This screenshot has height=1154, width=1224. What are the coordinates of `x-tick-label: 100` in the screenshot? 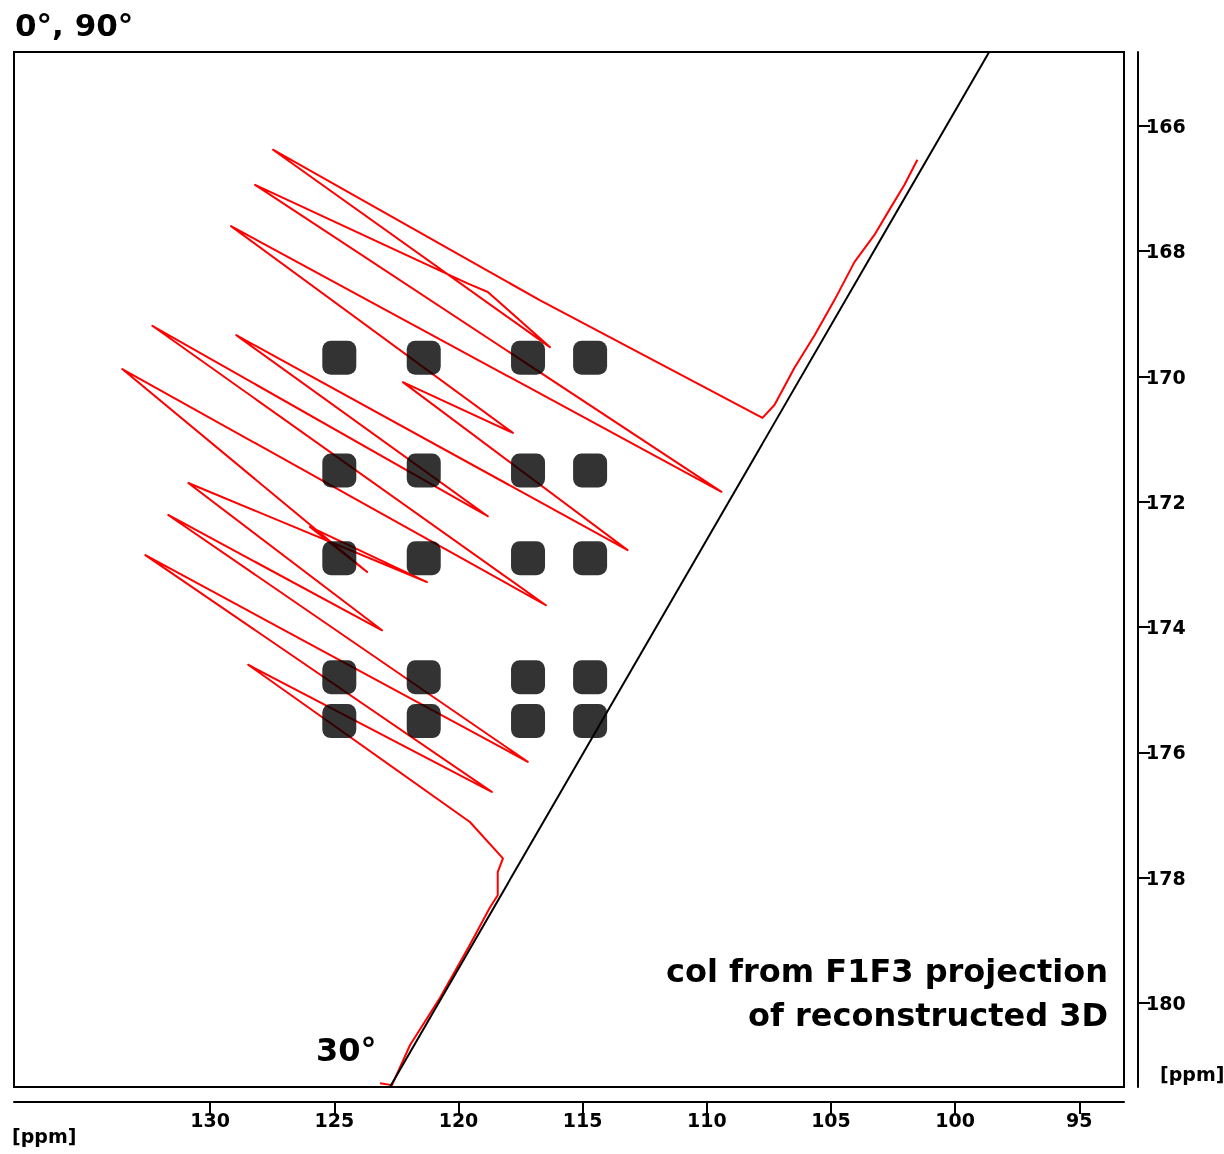 It's located at (955, 1119).